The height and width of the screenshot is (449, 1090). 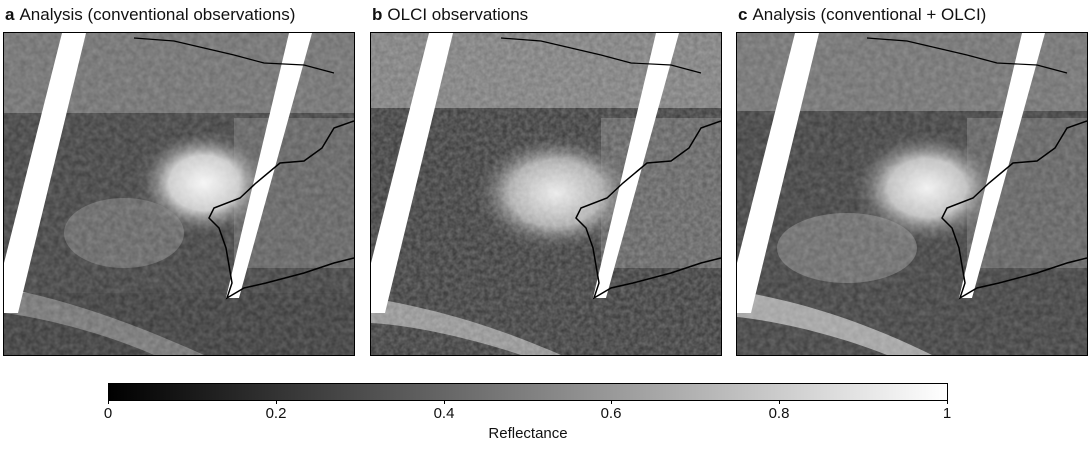 I want to click on colorbar-tick-label-1: 0.2, so click(x=276, y=413).